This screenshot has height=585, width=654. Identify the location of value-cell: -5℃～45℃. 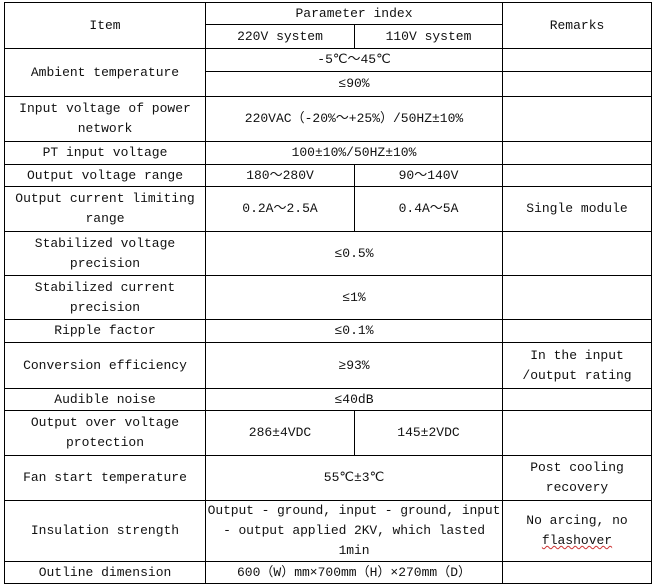
(354, 60).